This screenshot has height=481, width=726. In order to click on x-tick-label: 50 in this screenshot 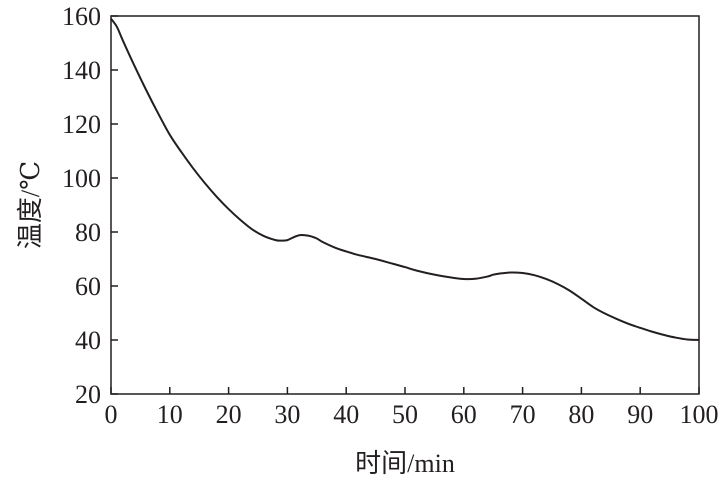, I will do `click(405, 414)`.